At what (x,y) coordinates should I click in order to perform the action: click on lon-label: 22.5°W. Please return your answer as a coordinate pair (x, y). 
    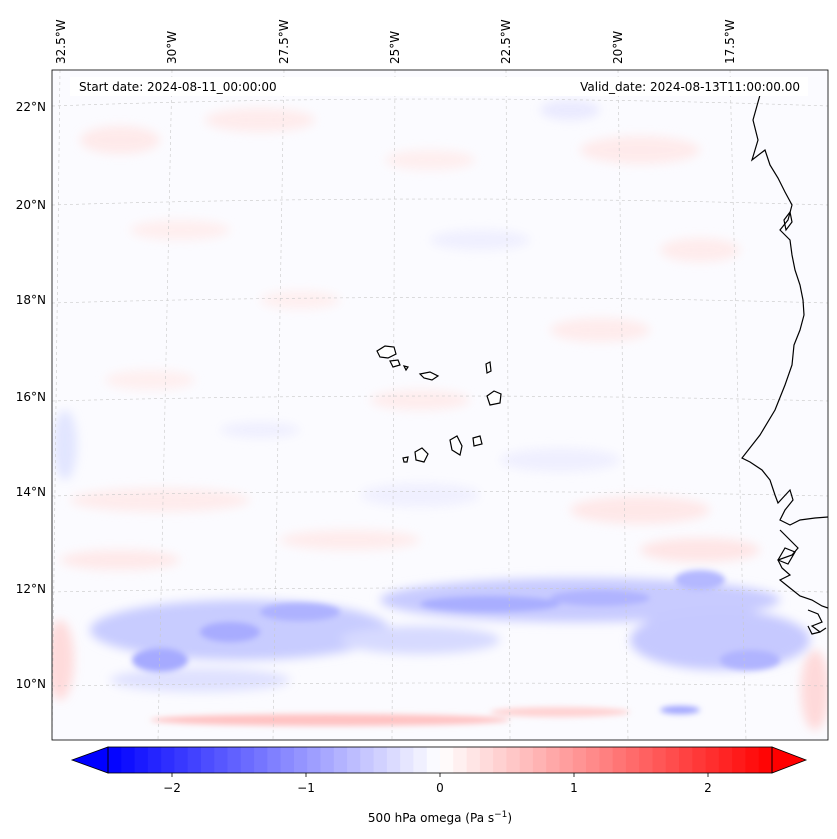
    Looking at the image, I should click on (506, 41).